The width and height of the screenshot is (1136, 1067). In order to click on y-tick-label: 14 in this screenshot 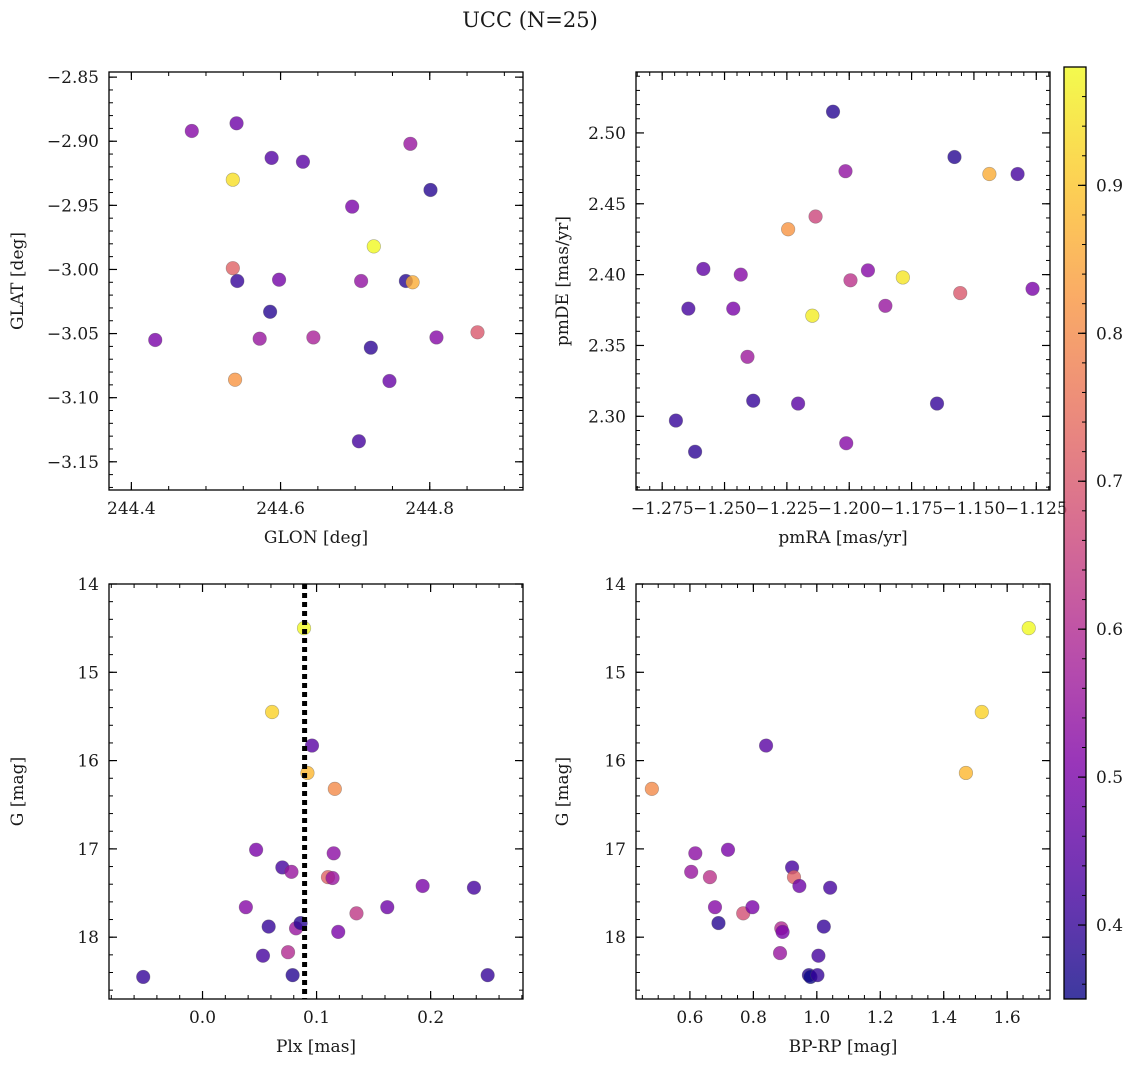, I will do `click(88, 585)`.